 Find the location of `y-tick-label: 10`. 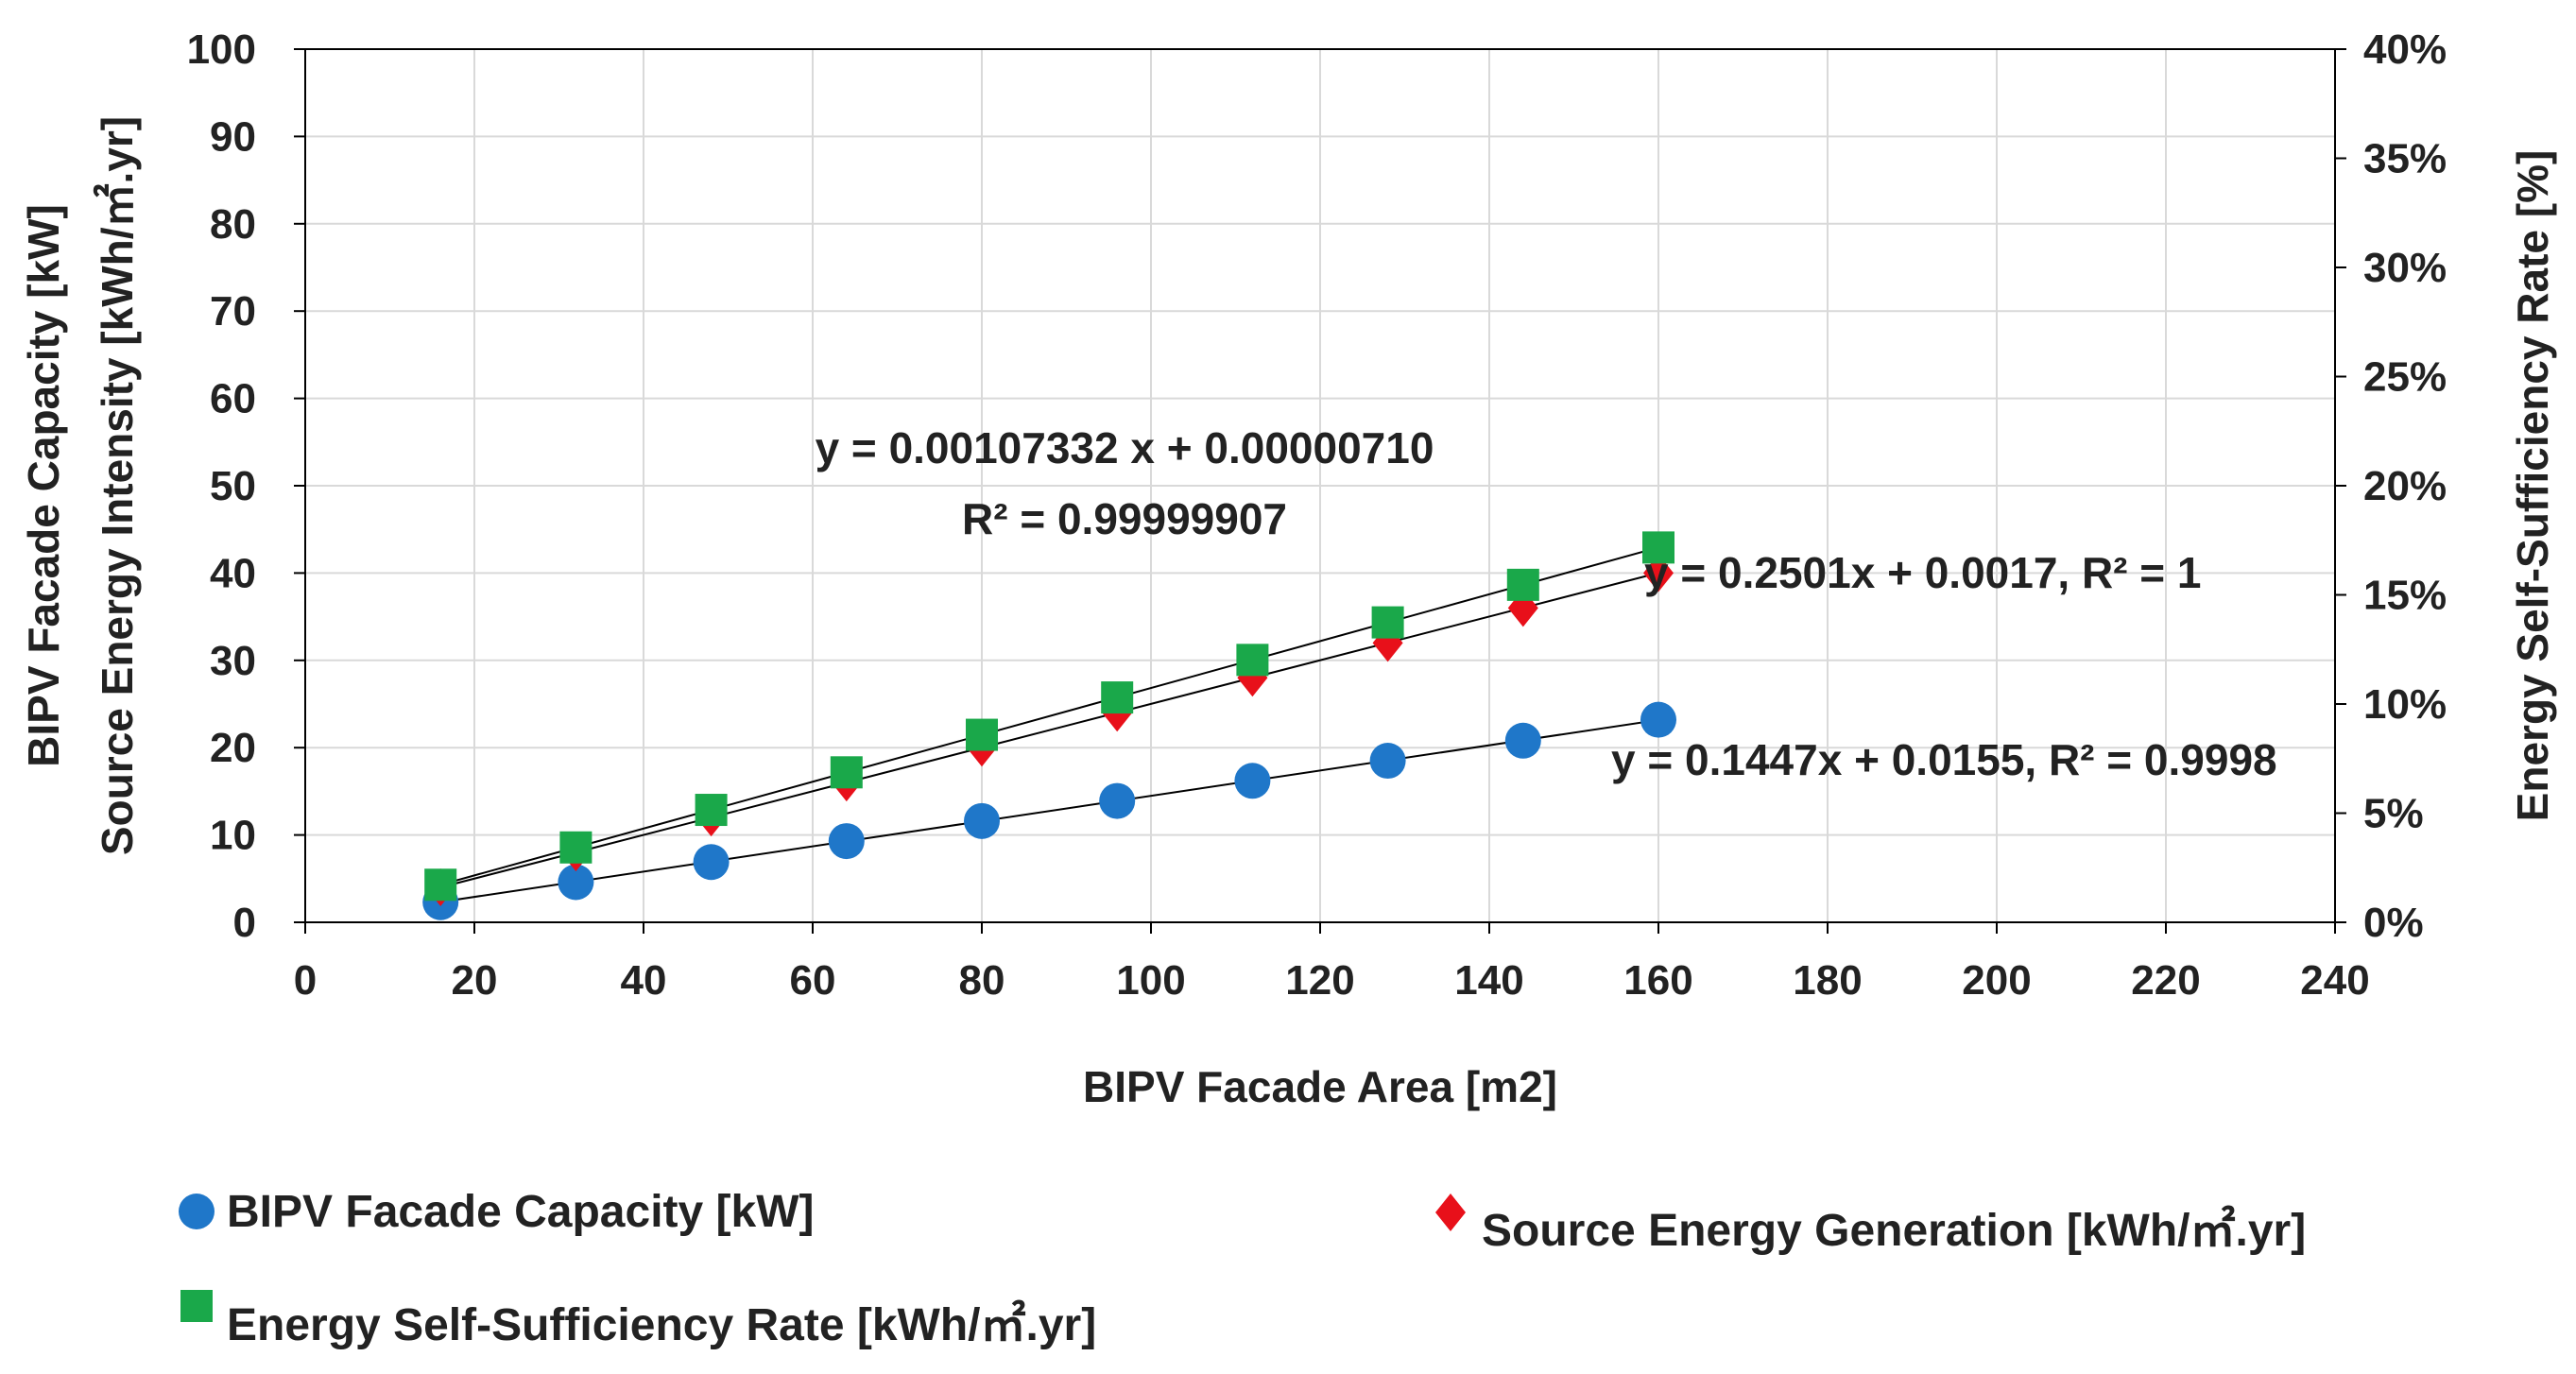

y-tick-label: 10 is located at coordinates (233, 836).